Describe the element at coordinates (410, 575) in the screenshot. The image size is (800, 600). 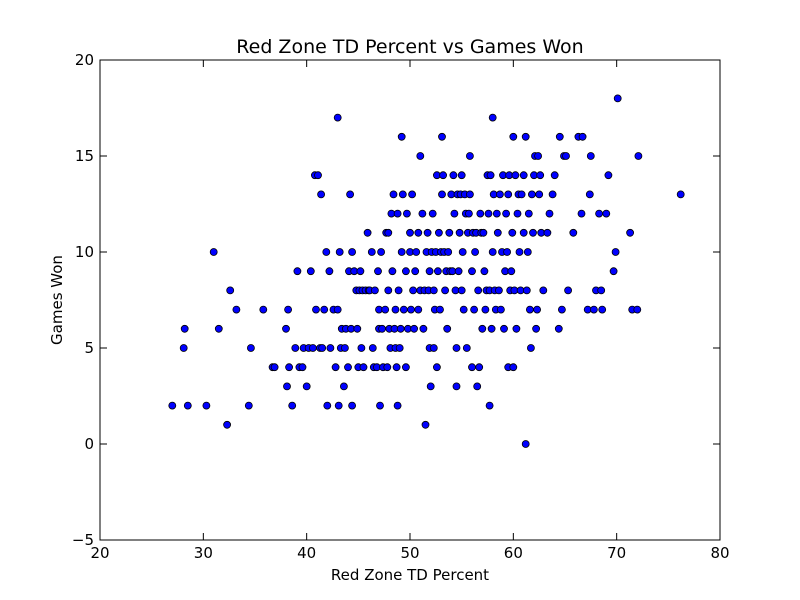
I see `x-axis-title: Red Zone TD Percent` at that location.